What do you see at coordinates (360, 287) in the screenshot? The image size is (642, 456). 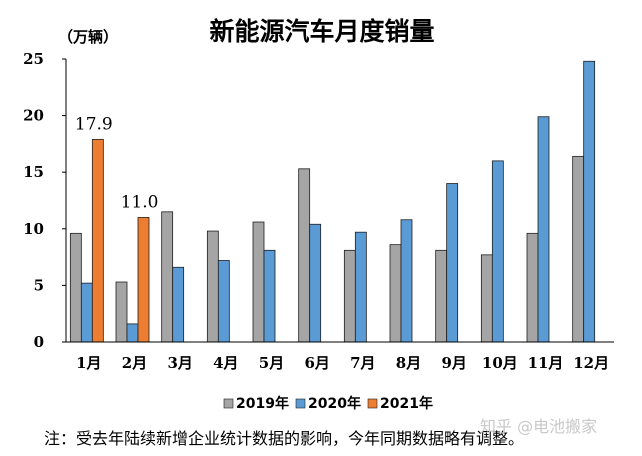 I see `bar-2020年-7月` at bounding box center [360, 287].